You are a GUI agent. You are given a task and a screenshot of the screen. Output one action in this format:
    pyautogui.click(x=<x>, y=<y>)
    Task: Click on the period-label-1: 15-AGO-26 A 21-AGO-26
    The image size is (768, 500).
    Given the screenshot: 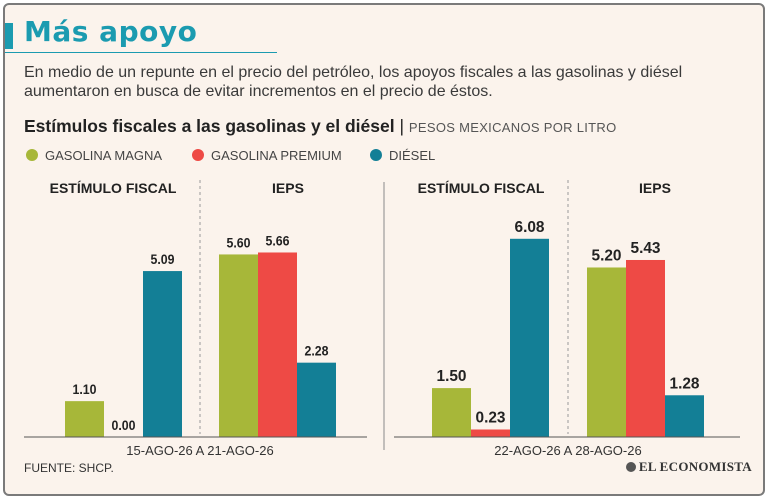 What is the action you would take?
    pyautogui.click(x=199, y=450)
    